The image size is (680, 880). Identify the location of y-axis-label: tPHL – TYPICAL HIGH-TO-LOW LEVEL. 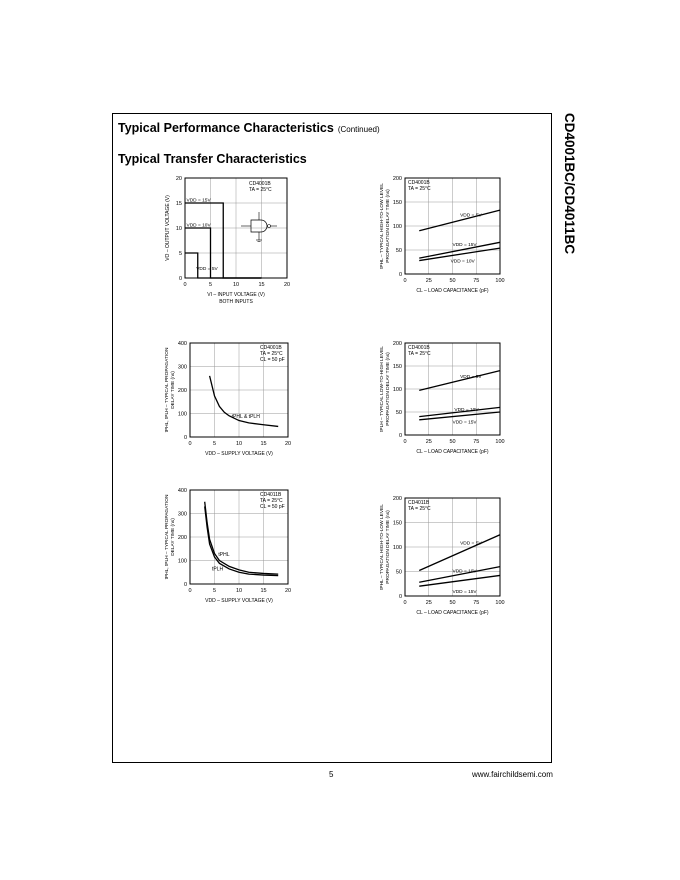
(382, 547).